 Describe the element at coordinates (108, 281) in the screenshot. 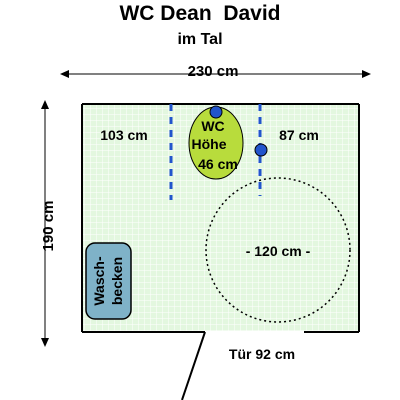

I see `wash-basin` at that location.